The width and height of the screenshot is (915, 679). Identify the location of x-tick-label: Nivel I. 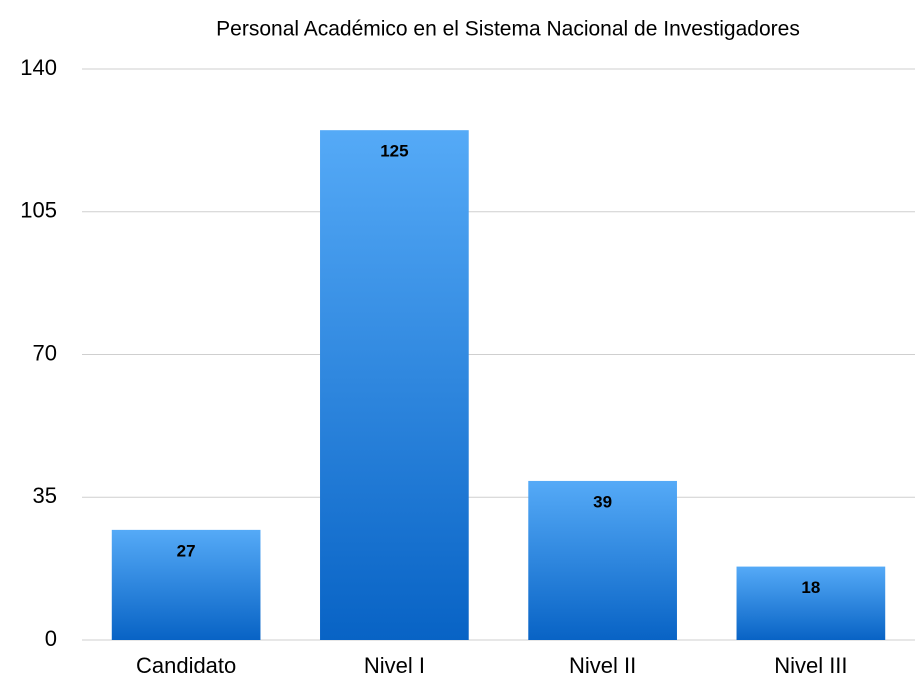
(394, 665).